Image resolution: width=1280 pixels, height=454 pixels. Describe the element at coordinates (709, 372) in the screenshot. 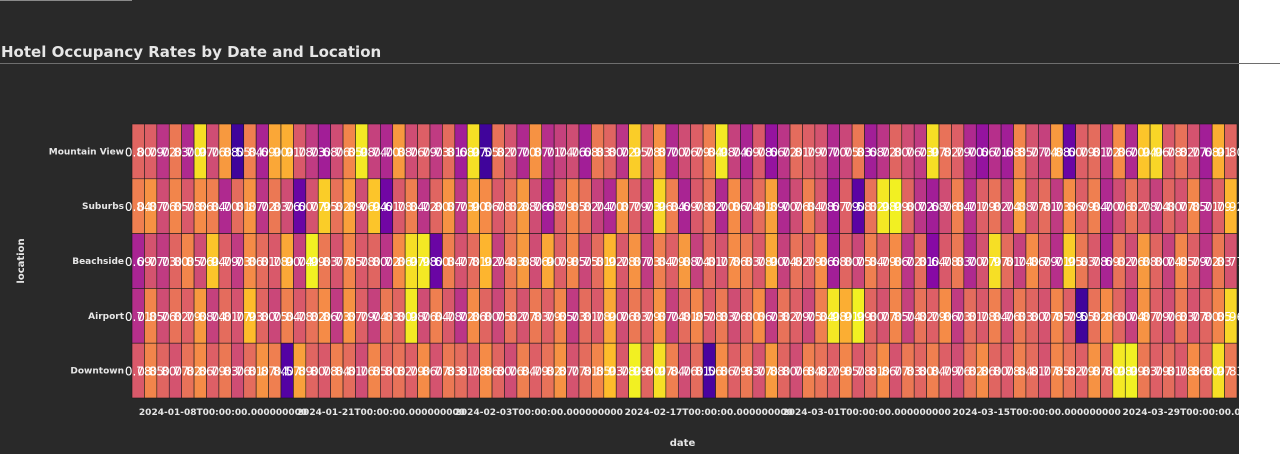

I see `cell-value-label: 0.56` at that location.